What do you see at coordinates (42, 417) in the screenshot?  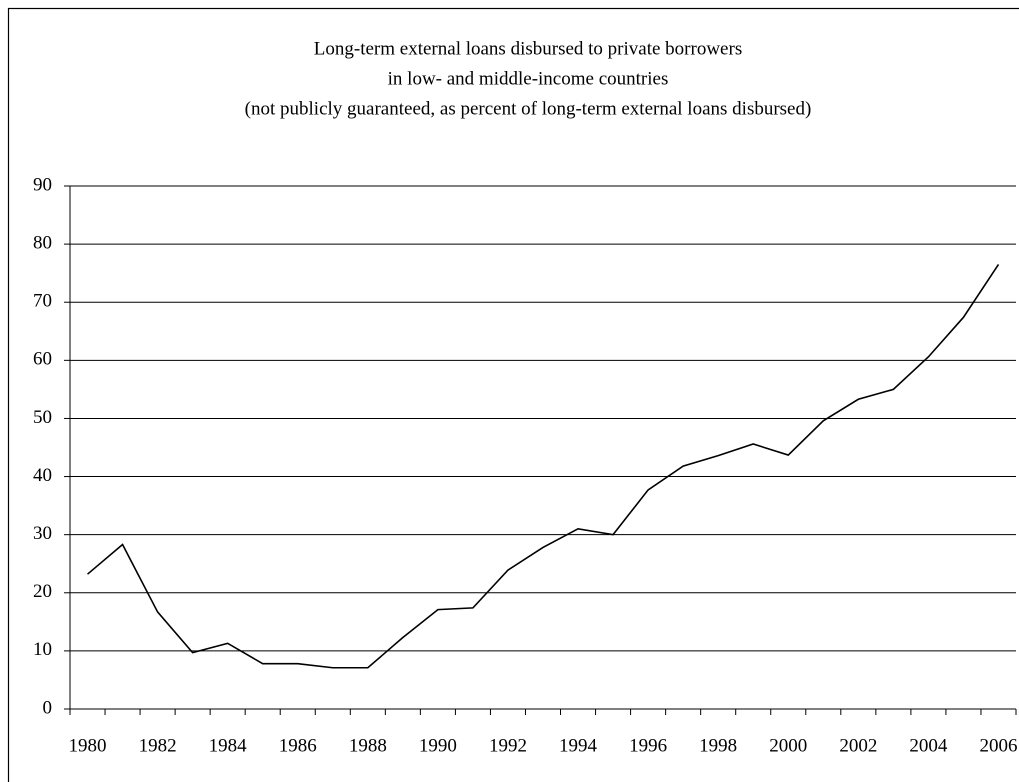 I see `y-tick-label: 50` at bounding box center [42, 417].